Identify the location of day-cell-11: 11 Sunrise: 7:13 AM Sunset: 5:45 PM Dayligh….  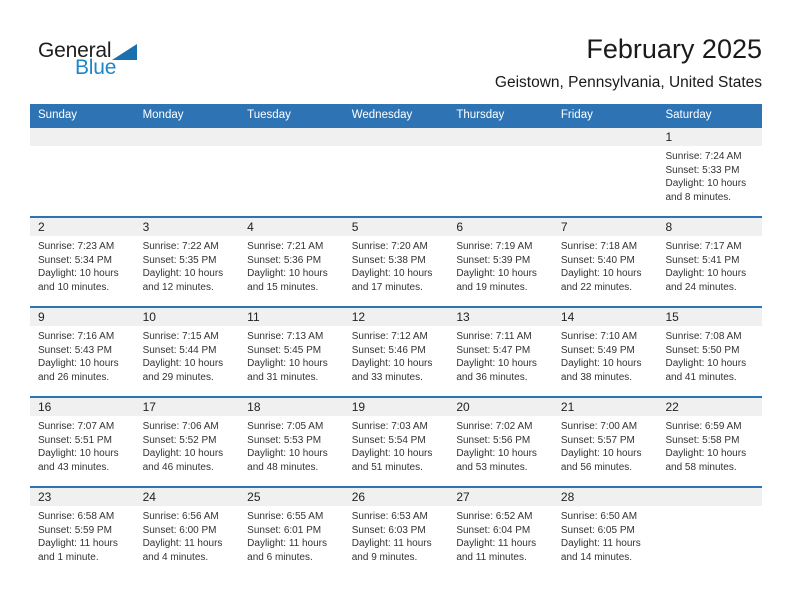
(291, 352).